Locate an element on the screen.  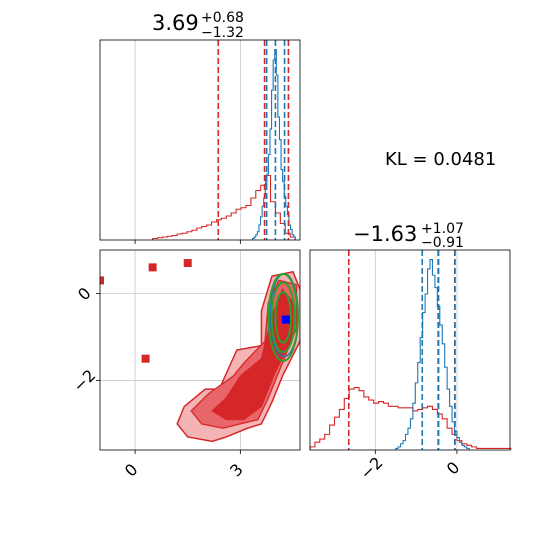
histogram-param1-series is located at coordinates (224, 140).